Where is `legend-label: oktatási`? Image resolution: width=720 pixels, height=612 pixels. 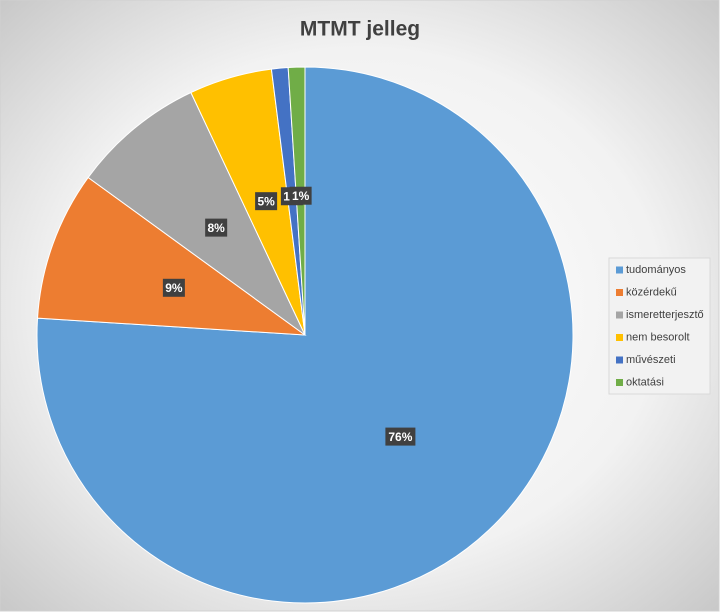
legend-label: oktatási is located at coordinates (645, 382).